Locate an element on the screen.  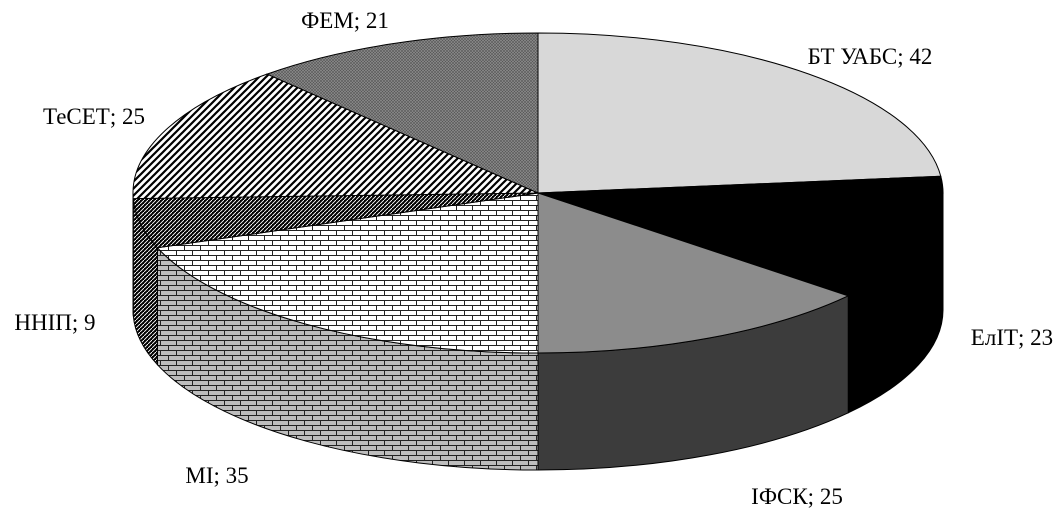
slice-label-мі: МІ; 35 is located at coordinates (216, 475).